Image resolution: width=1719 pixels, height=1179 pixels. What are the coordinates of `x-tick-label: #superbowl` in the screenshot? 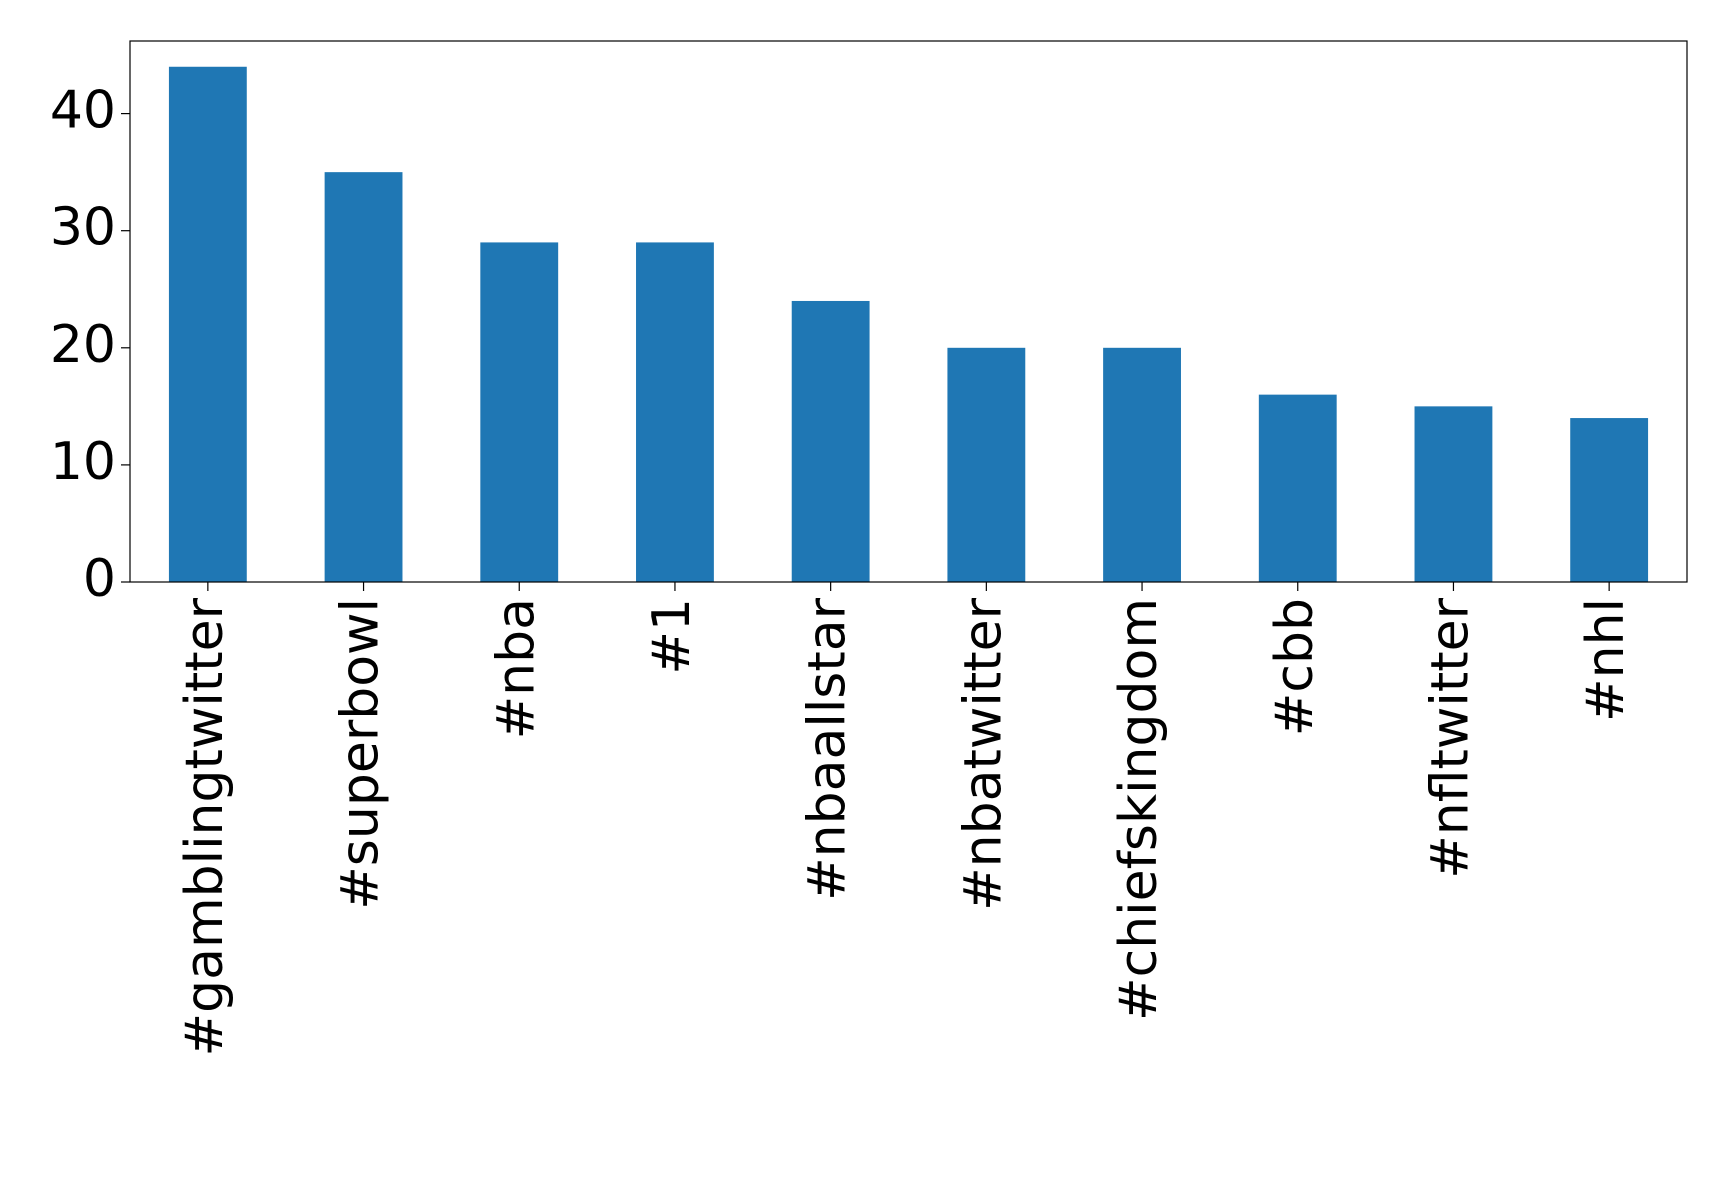 It's located at (361, 754).